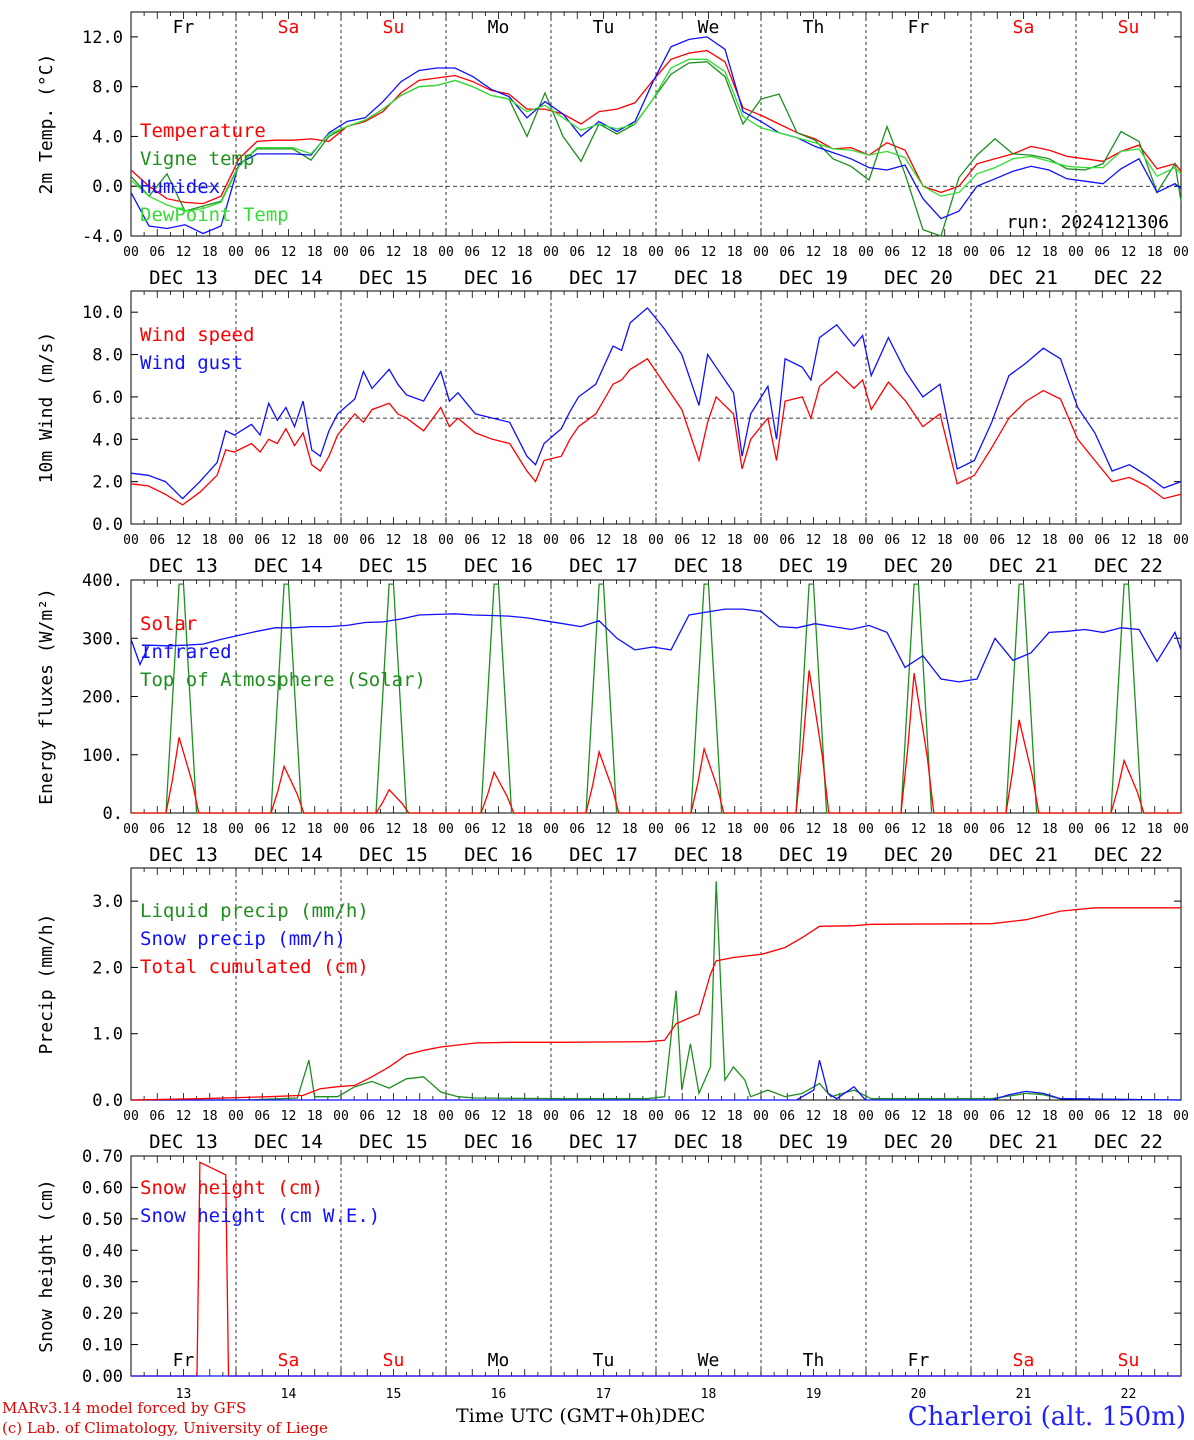 This screenshot has height=1440, width=1194. Describe the element at coordinates (102, 1157) in the screenshot. I see `y-tick-label: 0.70` at that location.